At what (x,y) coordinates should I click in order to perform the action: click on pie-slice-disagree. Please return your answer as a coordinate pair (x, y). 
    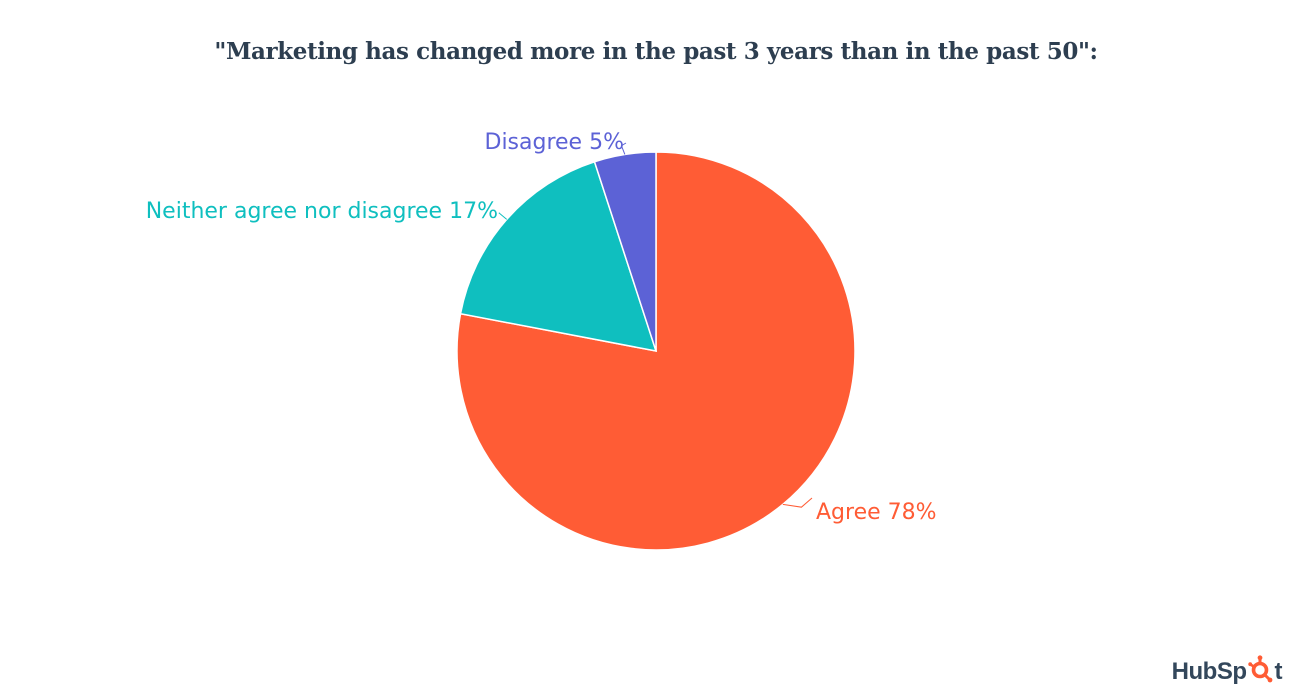
    Looking at the image, I should click on (625, 251).